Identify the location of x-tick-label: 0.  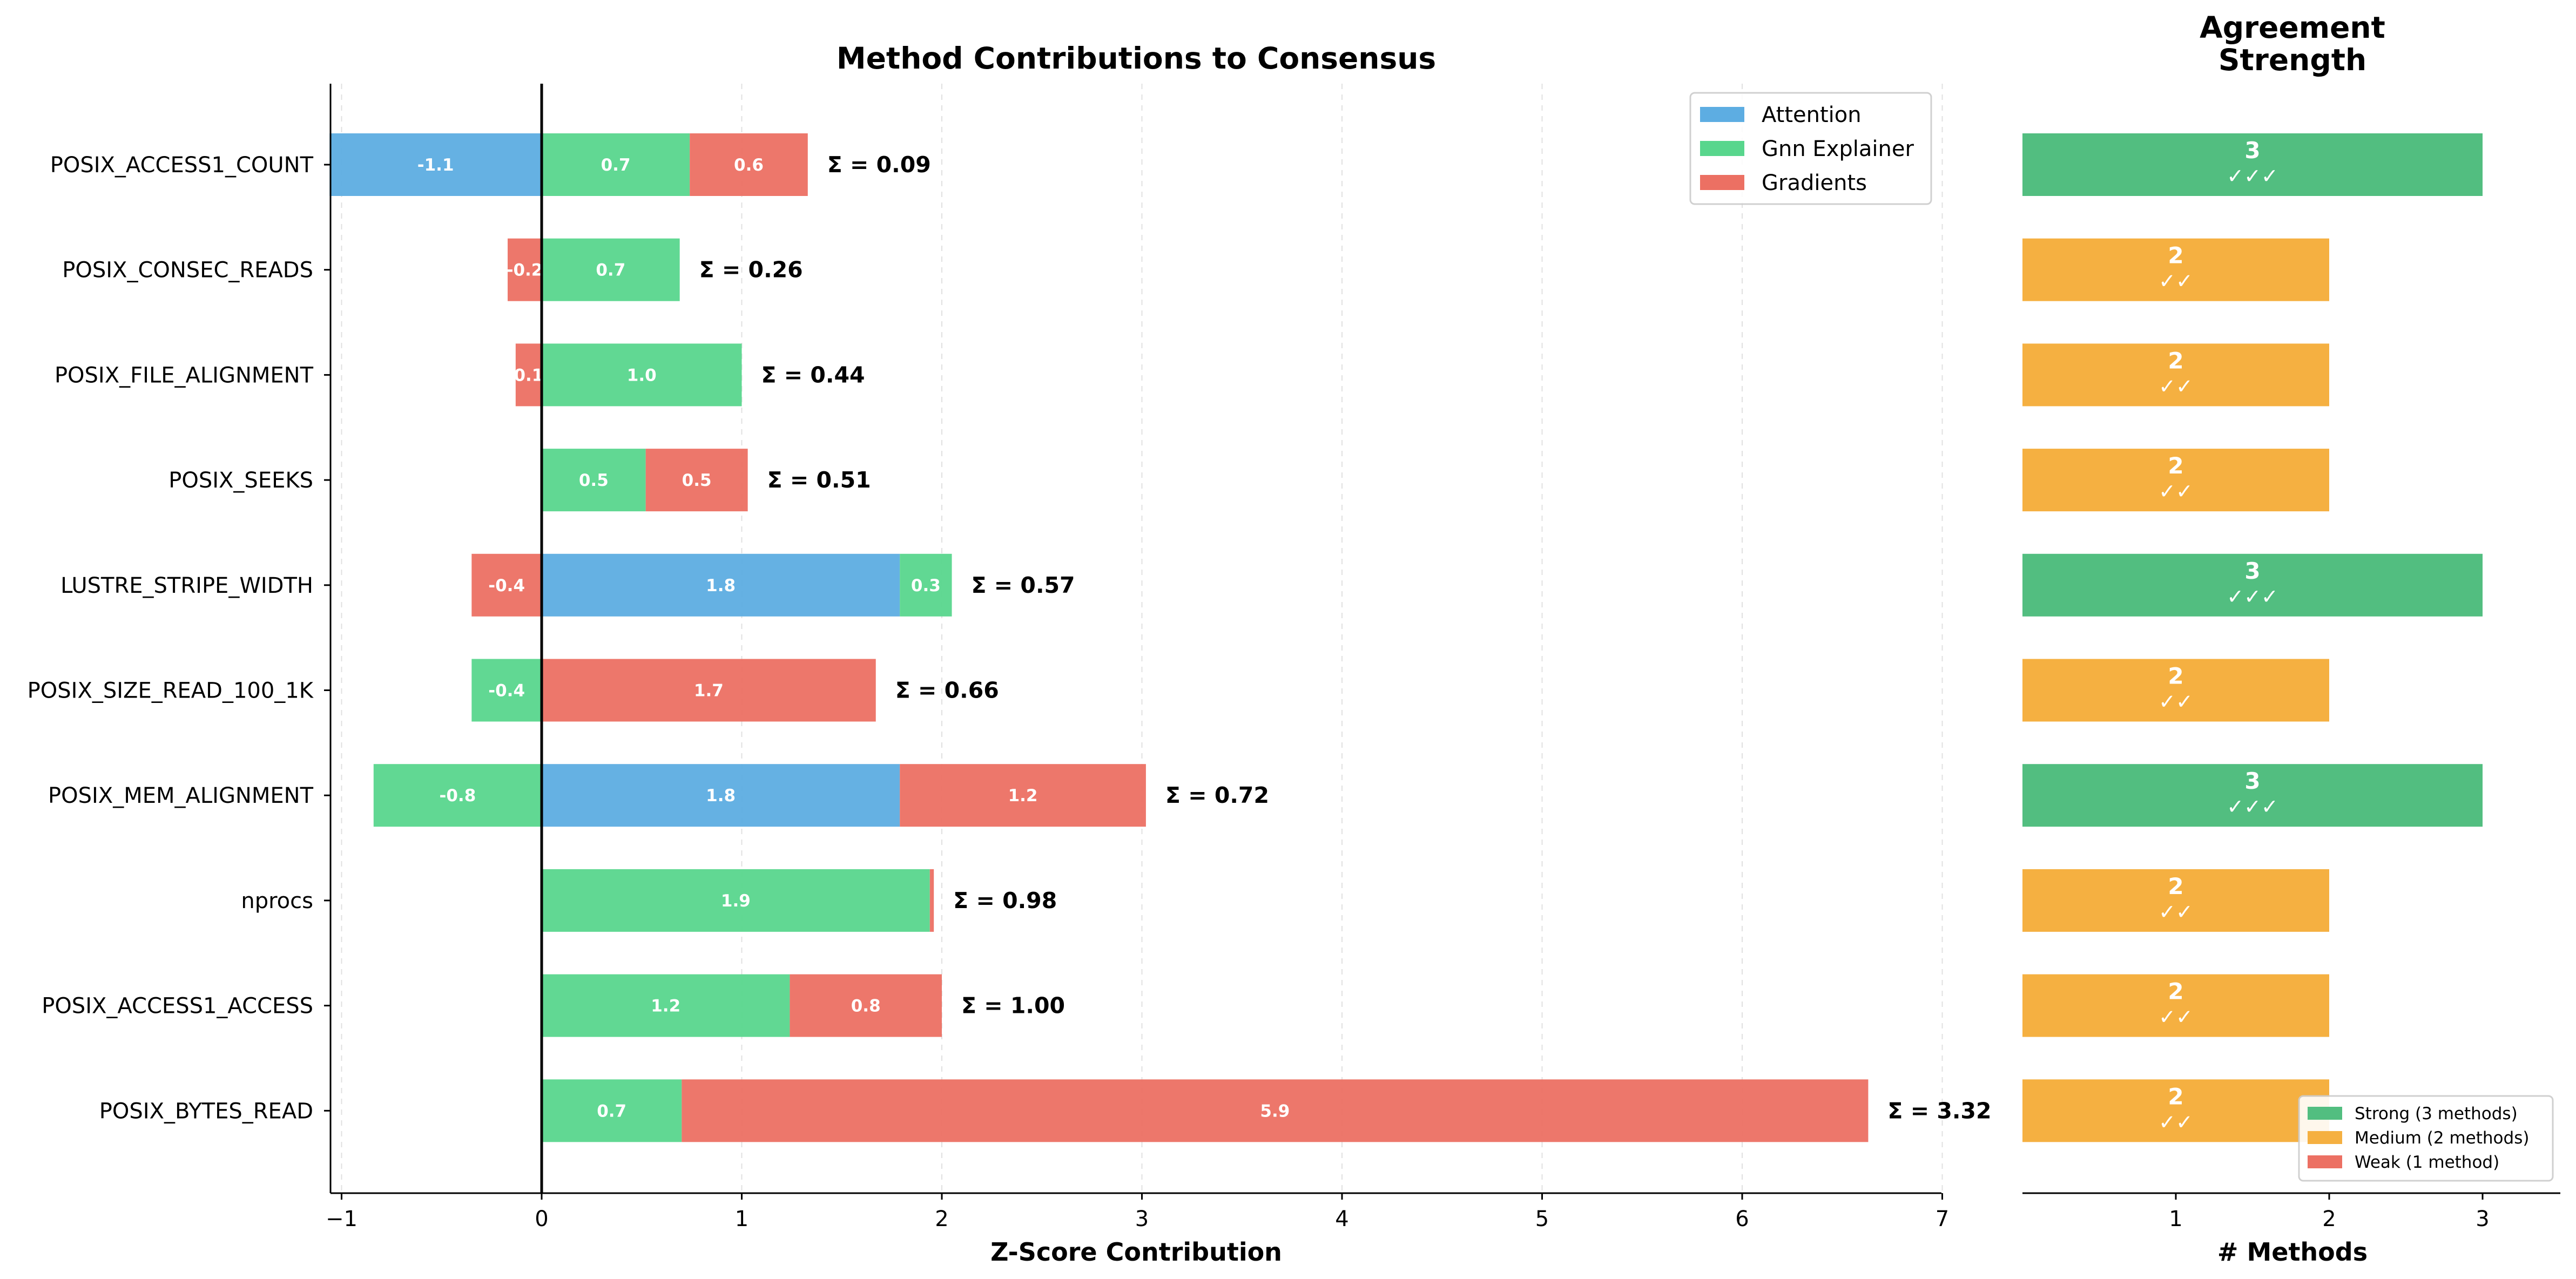
(541, 1219).